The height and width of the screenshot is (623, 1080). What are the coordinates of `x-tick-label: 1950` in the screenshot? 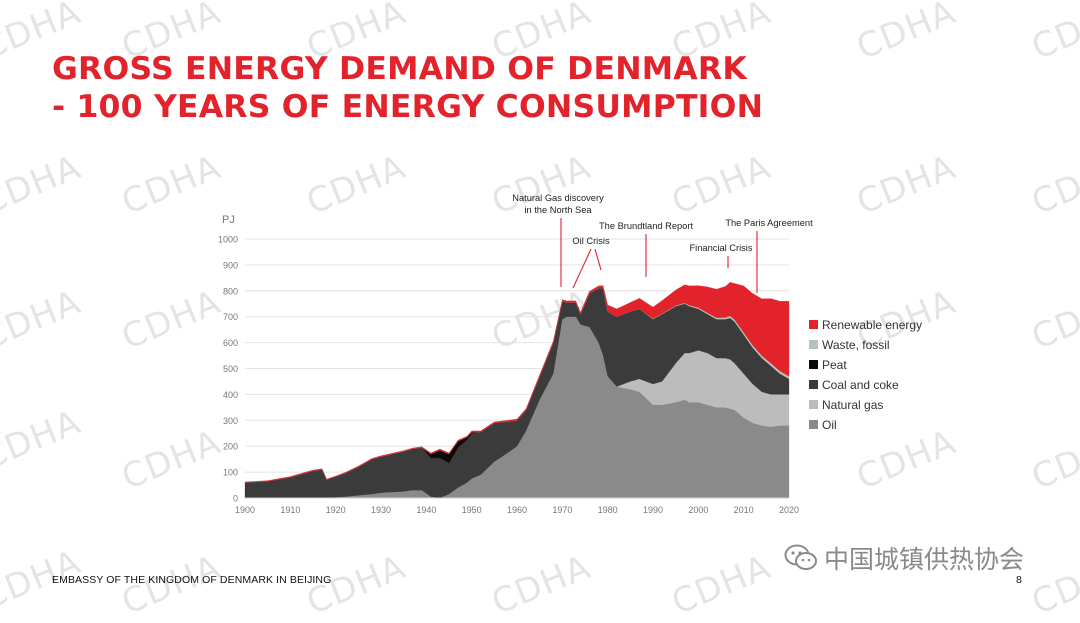 It's located at (472, 510).